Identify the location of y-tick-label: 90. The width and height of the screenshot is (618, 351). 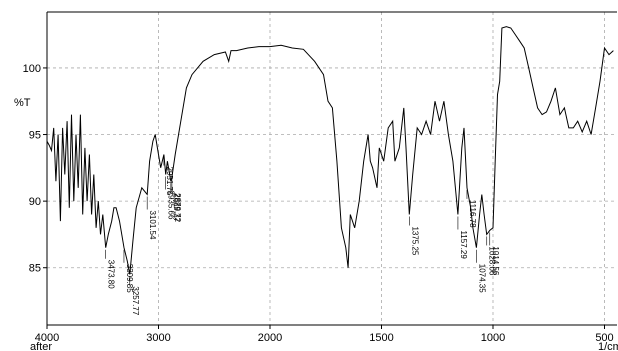
(35, 202).